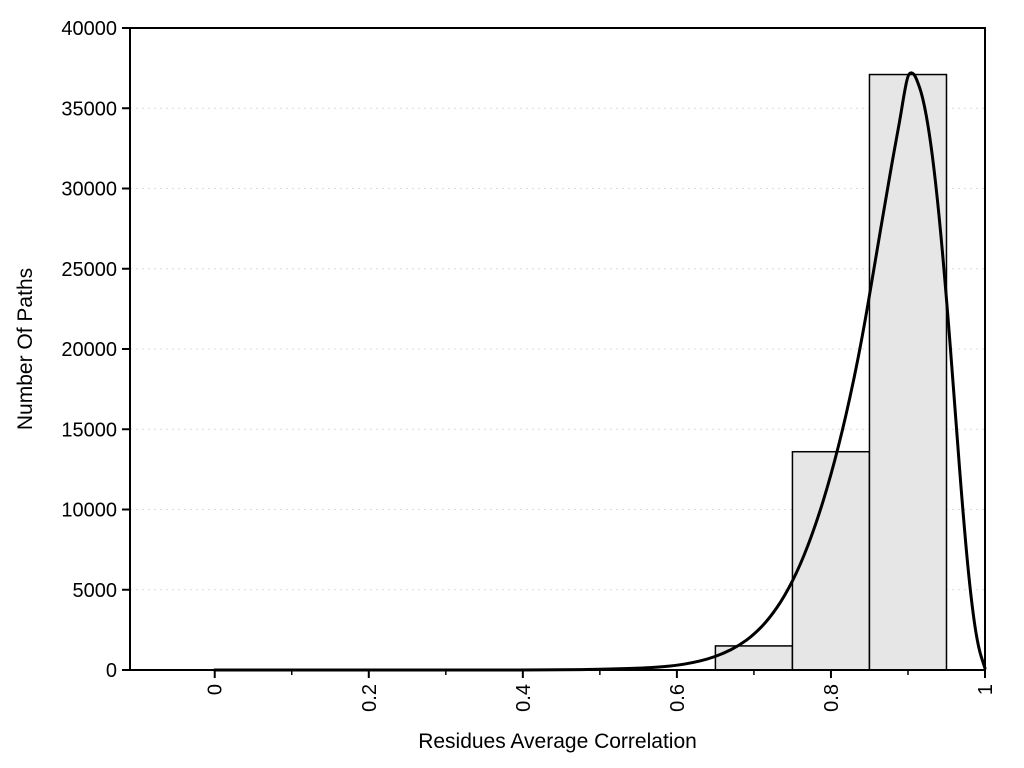 The image size is (1024, 768). Describe the element at coordinates (89, 511) in the screenshot. I see `y-tick-label: 10000` at that location.